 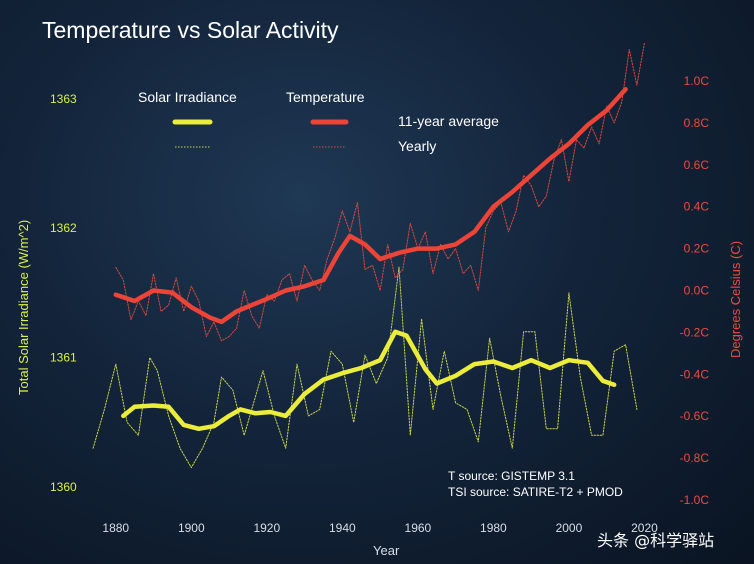 I want to click on x-tick-label: 1920, so click(x=266, y=528).